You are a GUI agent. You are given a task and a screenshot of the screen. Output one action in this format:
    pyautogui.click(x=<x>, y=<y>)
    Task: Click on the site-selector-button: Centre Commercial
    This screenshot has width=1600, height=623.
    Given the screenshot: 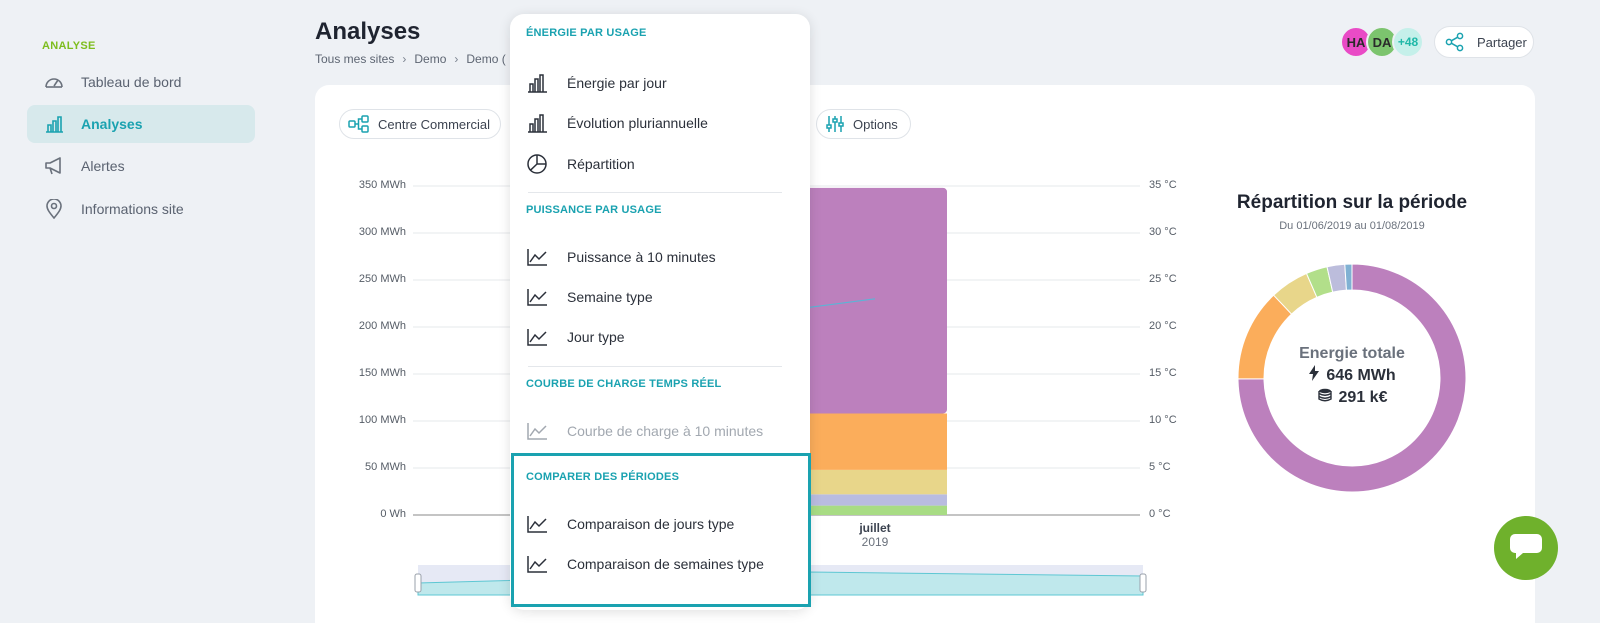 What is the action you would take?
    pyautogui.click(x=420, y=124)
    